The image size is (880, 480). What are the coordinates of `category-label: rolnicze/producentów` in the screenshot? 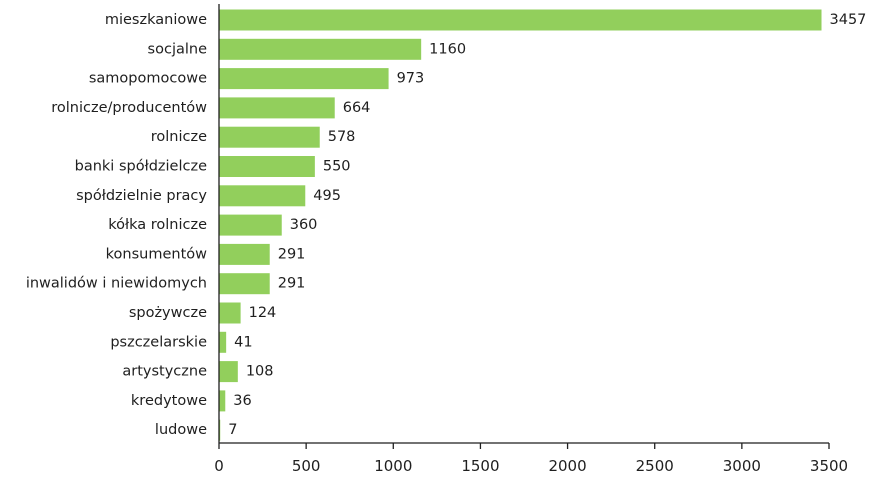 It's located at (129, 108).